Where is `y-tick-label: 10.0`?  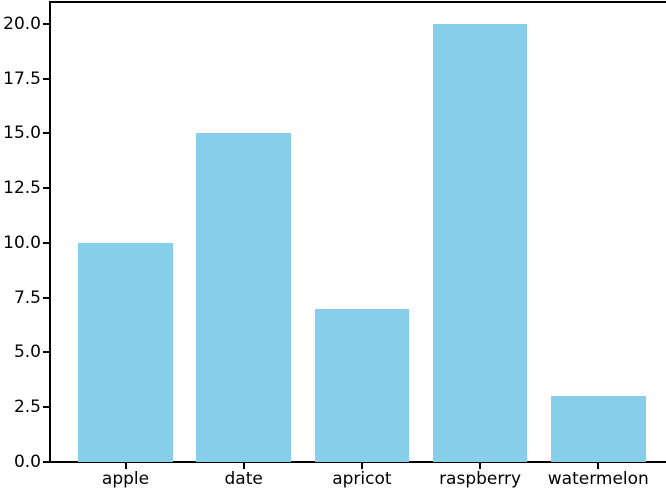
y-tick-label: 10.0 is located at coordinates (22, 242).